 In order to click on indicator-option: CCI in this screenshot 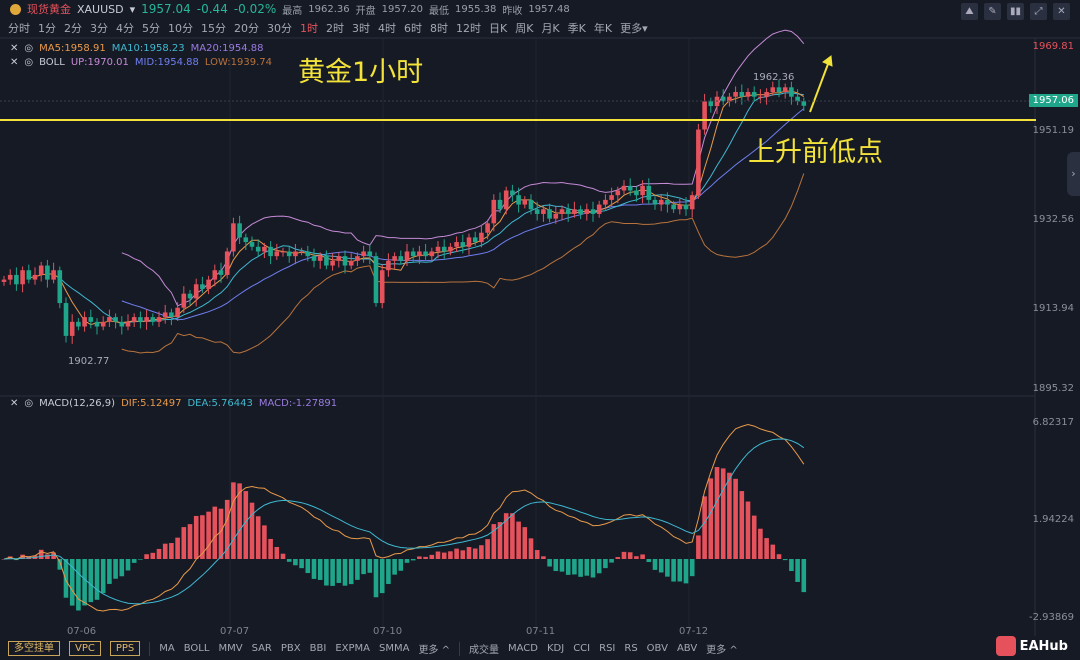, I will do `click(582, 648)`.